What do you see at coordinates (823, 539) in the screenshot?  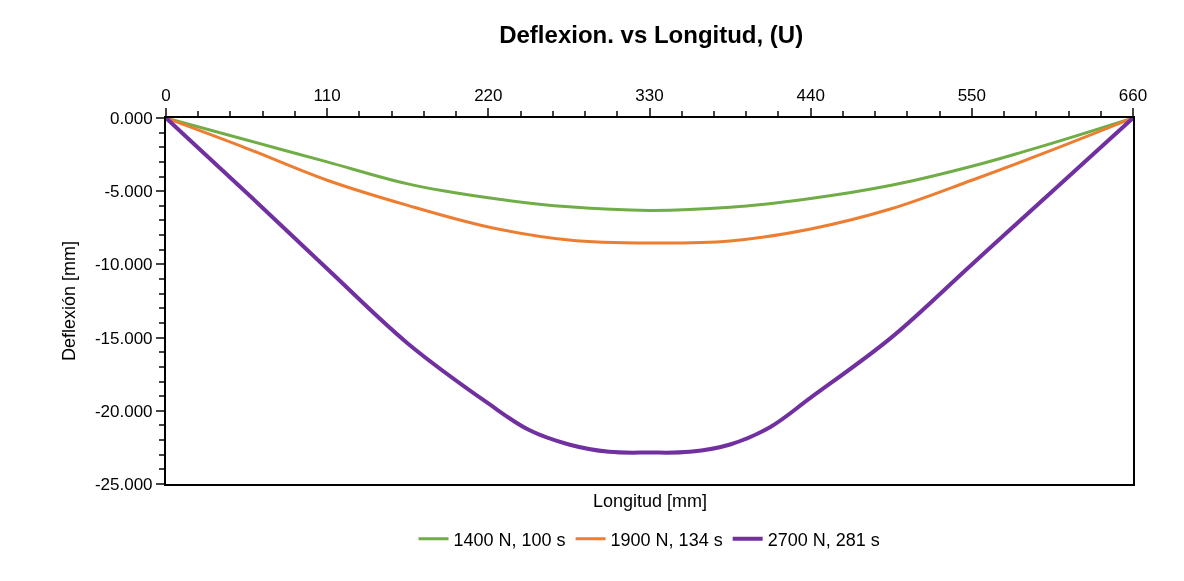 I see `legend-label: 2700 N, 281 s` at bounding box center [823, 539].